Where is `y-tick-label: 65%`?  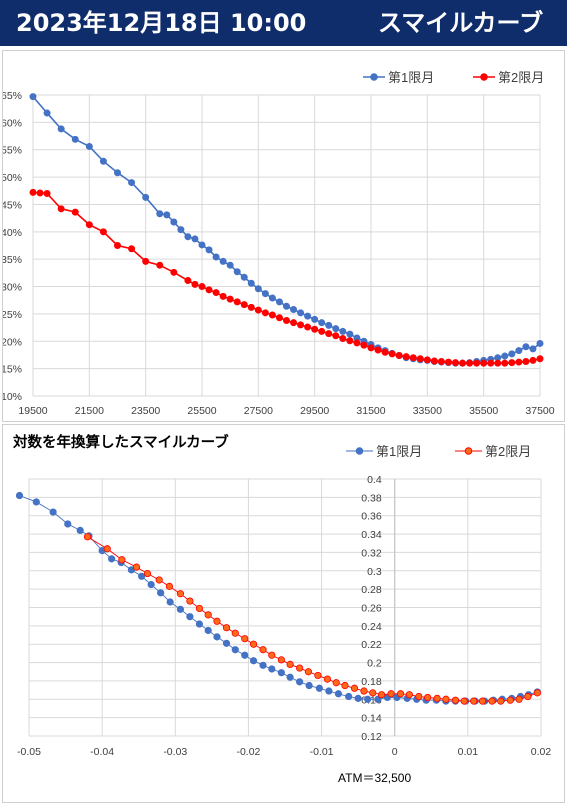
y-tick-label: 65% is located at coordinates (12, 96).